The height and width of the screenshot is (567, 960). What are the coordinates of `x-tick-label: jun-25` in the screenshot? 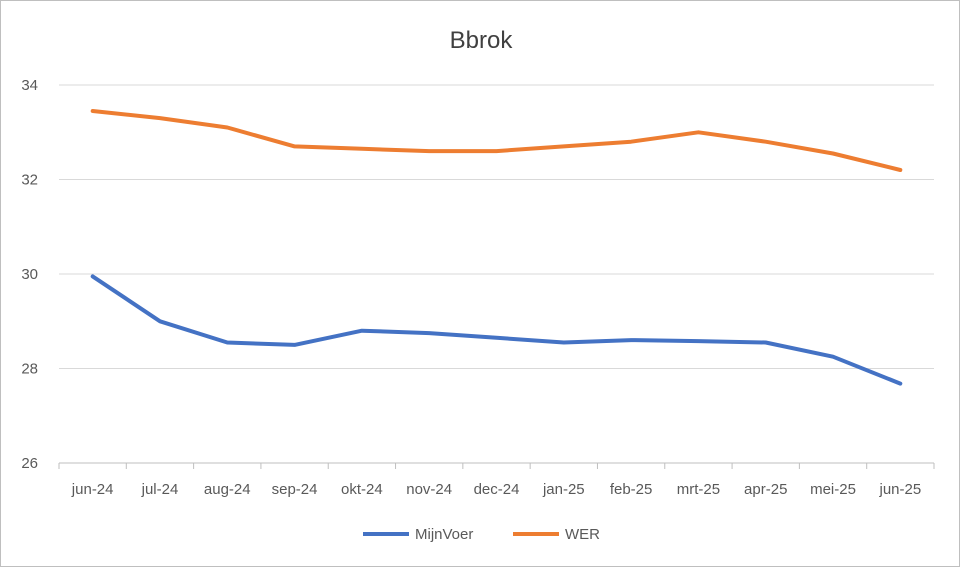 It's located at (899, 489).